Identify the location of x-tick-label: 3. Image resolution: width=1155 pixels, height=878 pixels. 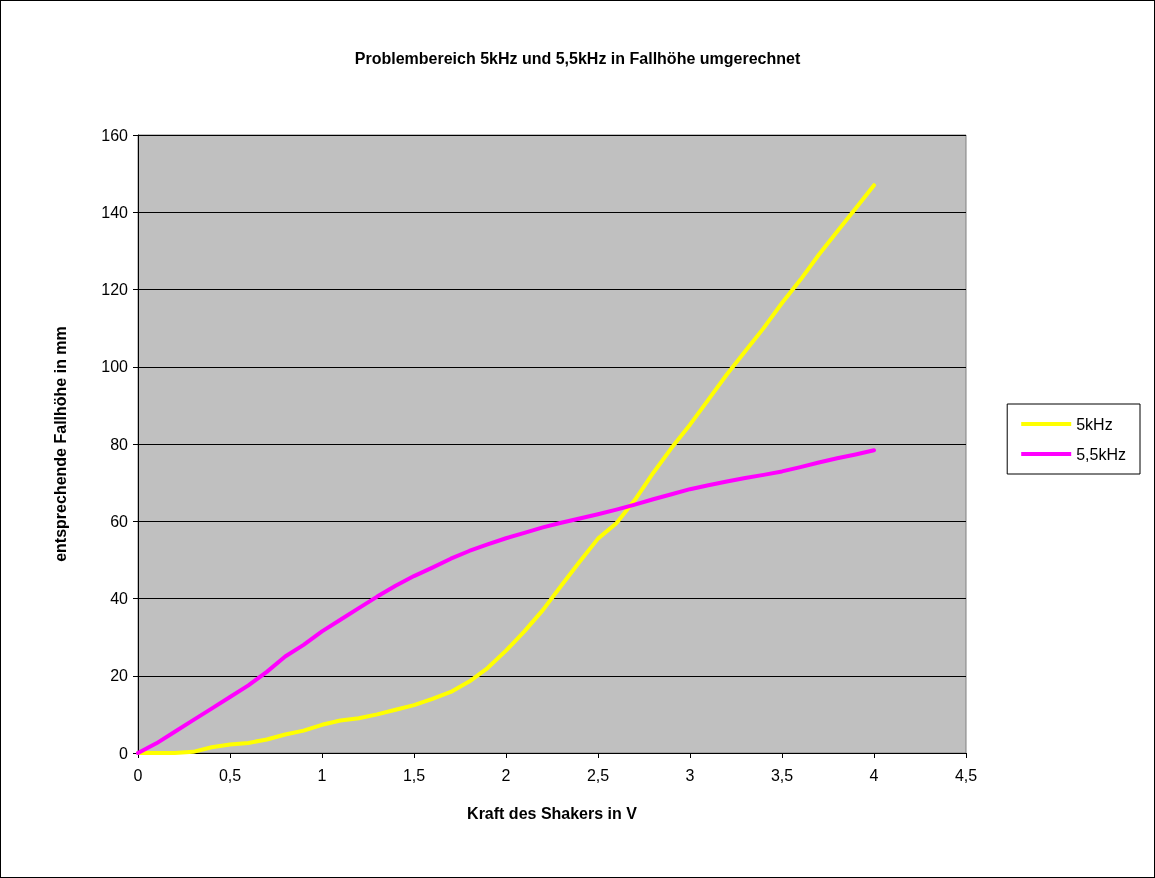
(690, 775).